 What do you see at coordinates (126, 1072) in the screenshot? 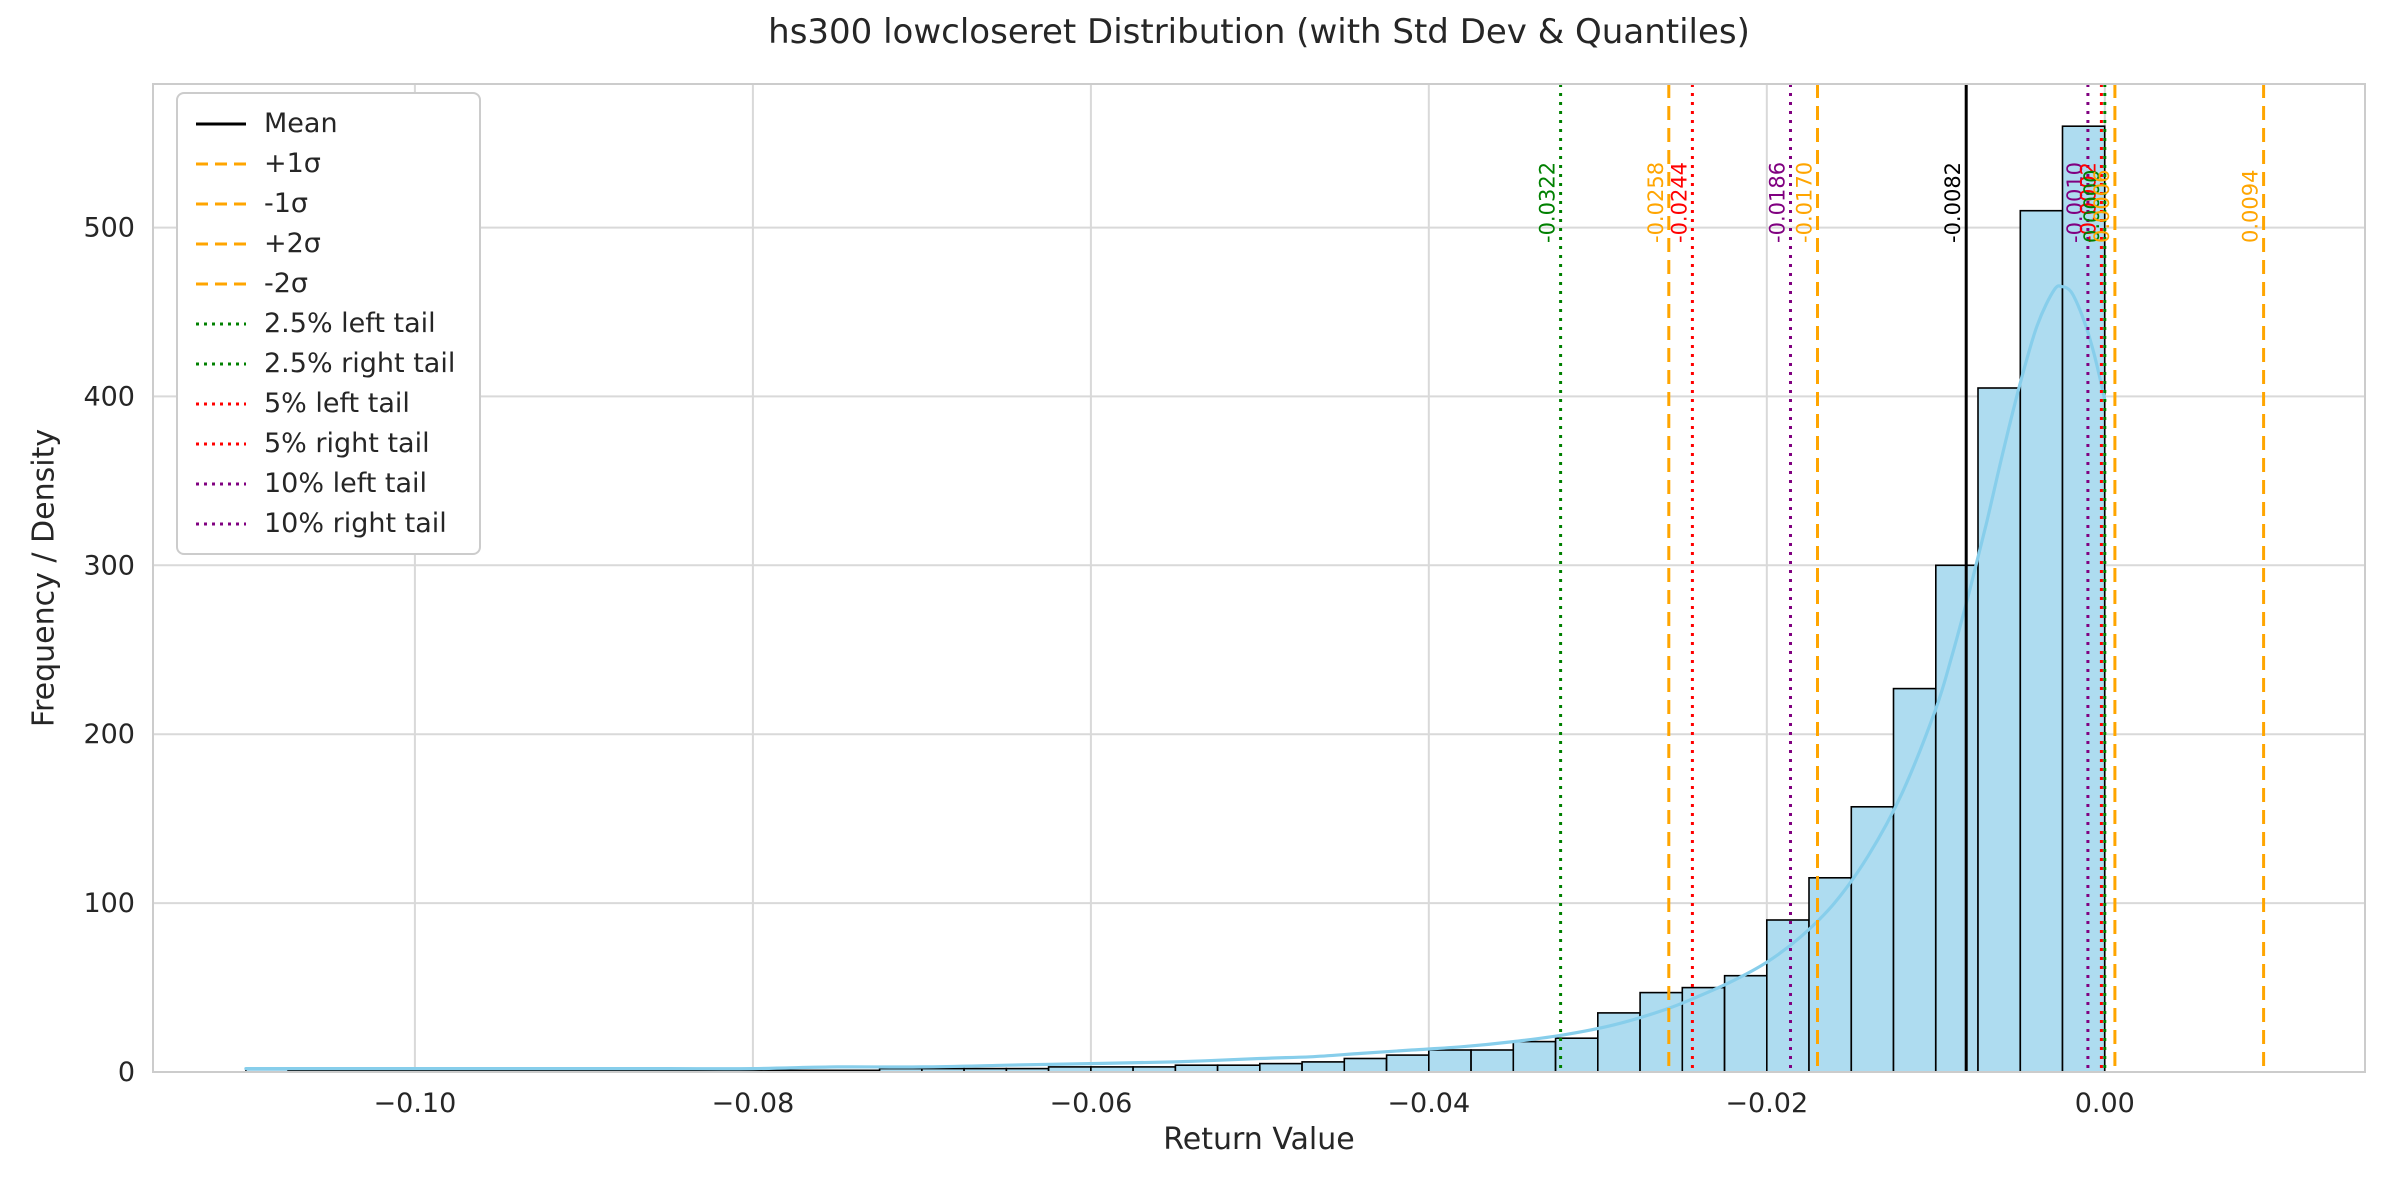
I see `y-tick-label: 0` at bounding box center [126, 1072].